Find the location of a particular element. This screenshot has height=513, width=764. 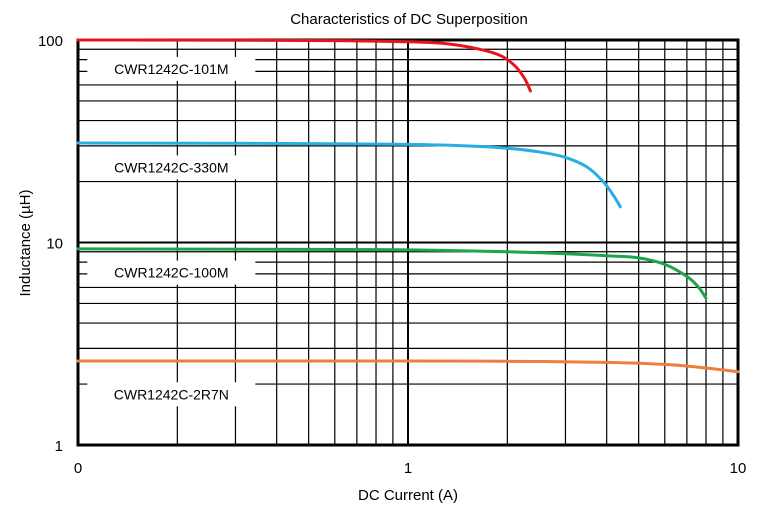

y-tick-label: 10 is located at coordinates (54, 244).